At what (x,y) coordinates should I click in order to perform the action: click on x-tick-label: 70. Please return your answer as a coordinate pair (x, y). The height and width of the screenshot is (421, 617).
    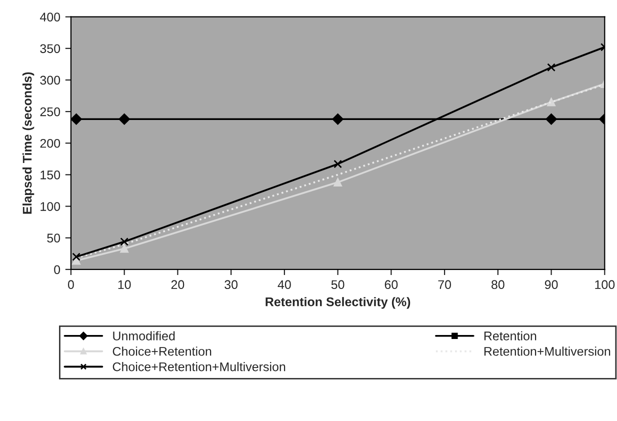
    Looking at the image, I should click on (445, 285).